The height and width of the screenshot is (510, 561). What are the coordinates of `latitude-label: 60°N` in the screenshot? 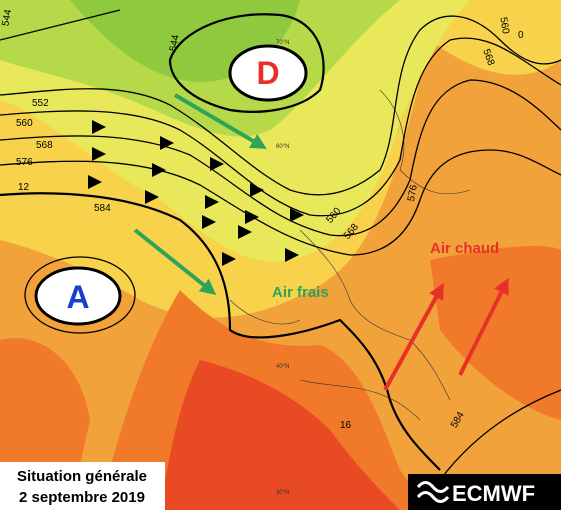 It's located at (282, 147).